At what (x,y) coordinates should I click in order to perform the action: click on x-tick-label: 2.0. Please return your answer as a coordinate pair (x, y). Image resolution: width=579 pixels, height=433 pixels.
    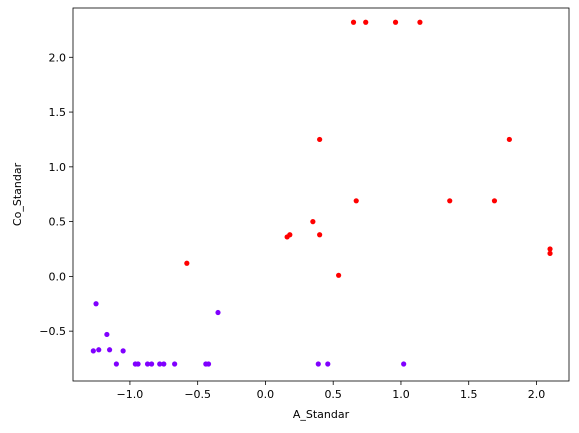
    Looking at the image, I should click on (537, 394).